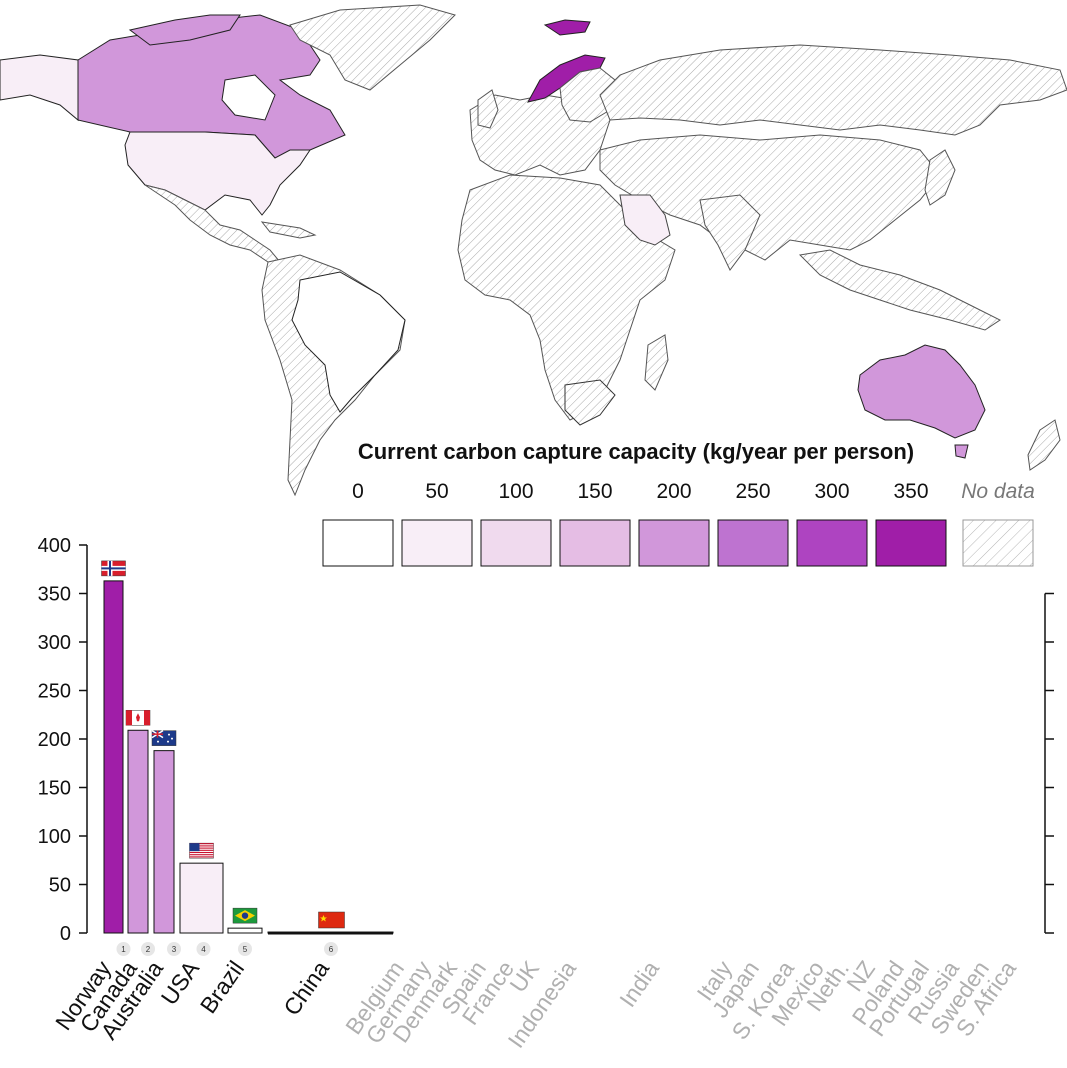  I want to click on map-new-zealand, so click(1044, 445).